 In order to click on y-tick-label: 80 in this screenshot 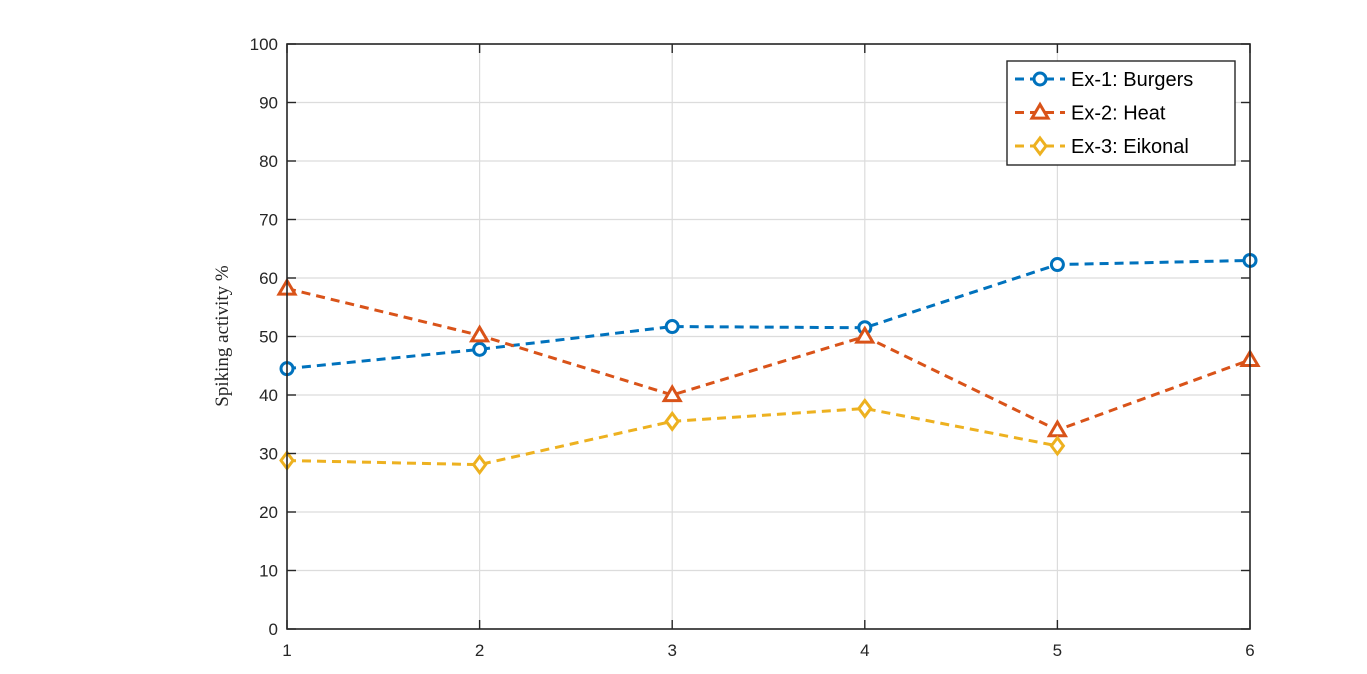, I will do `click(268, 161)`.